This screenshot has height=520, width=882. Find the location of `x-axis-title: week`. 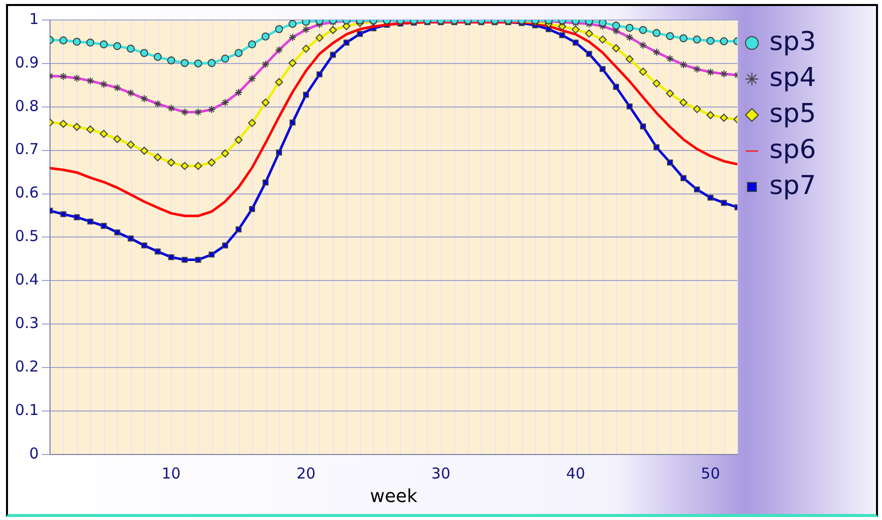

x-axis-title: week is located at coordinates (394, 496).